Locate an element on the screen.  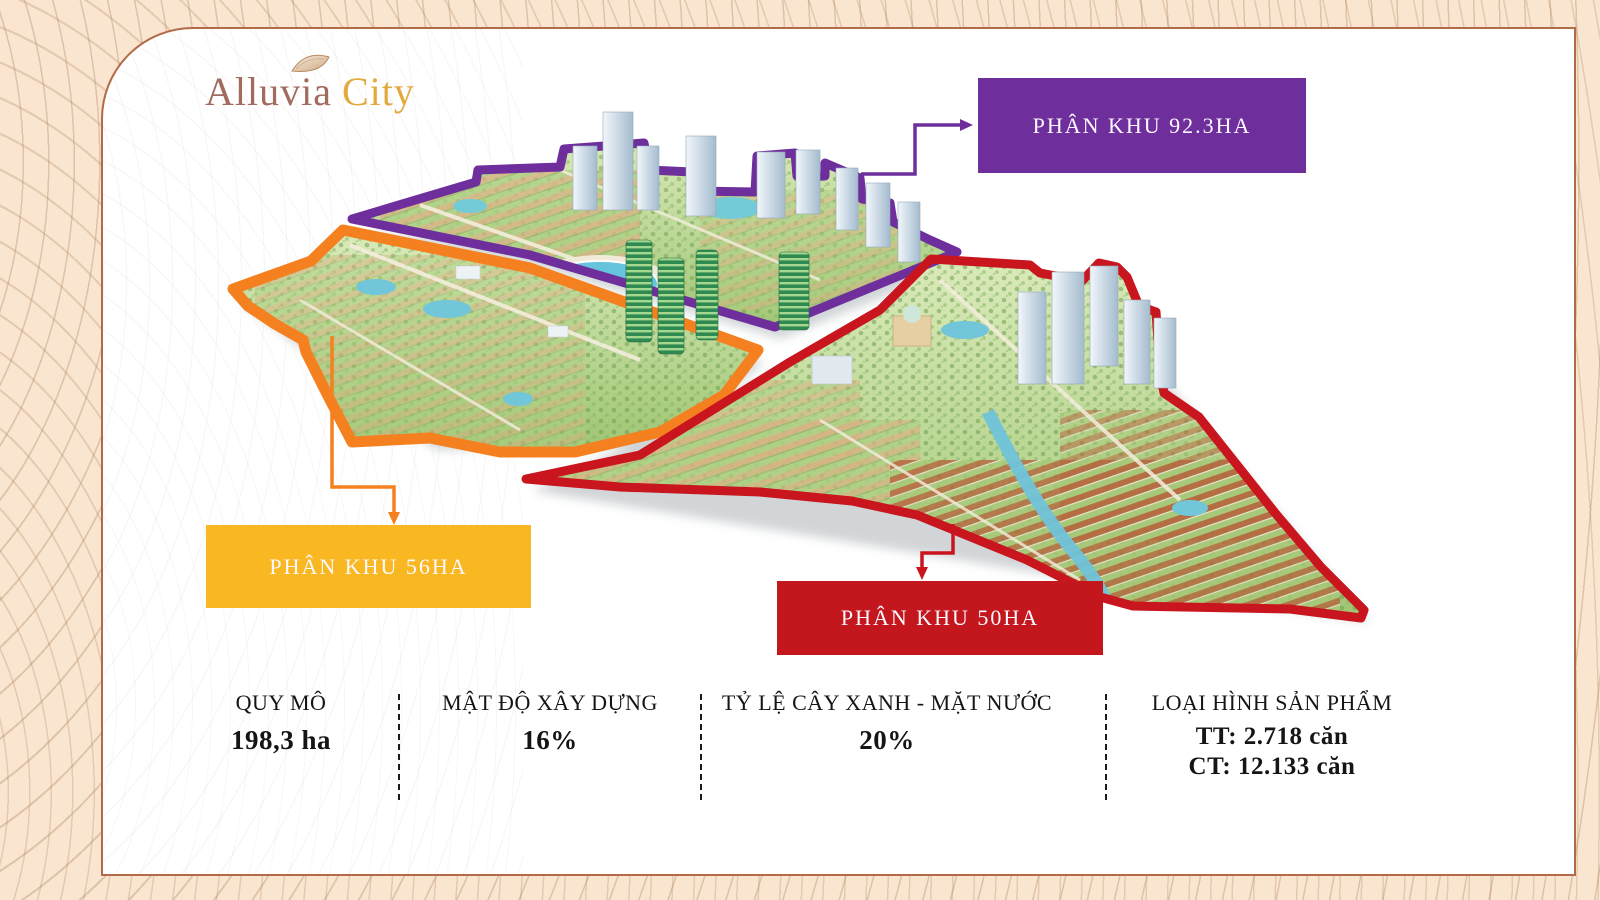
stat-label: TỶ LỆ CÂY XANH - MẶT NƯỚC is located at coordinates (887, 702).